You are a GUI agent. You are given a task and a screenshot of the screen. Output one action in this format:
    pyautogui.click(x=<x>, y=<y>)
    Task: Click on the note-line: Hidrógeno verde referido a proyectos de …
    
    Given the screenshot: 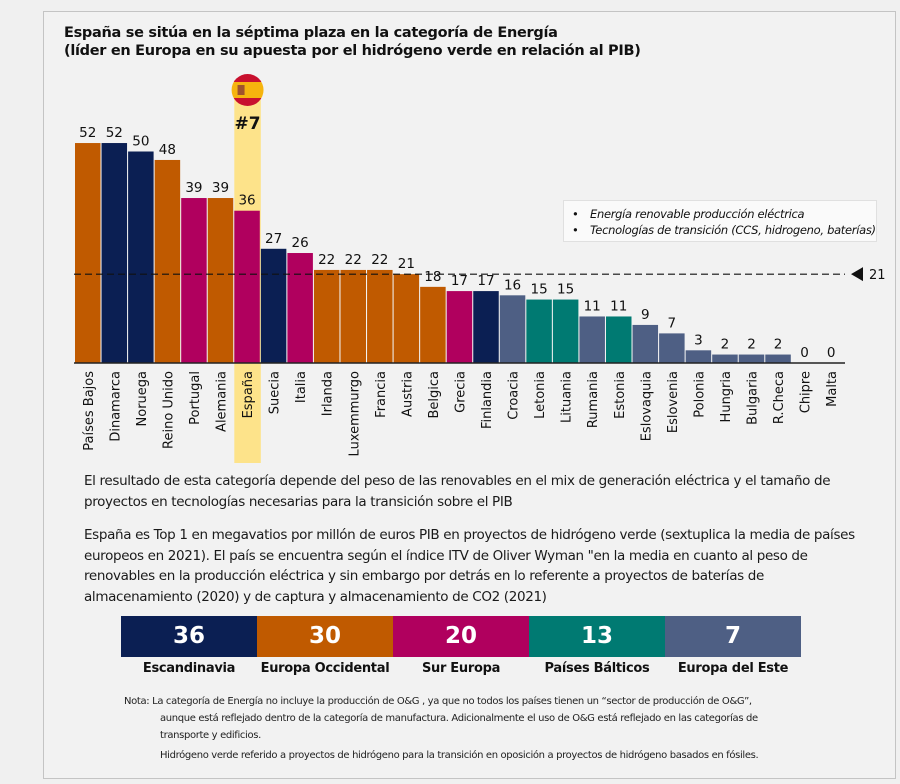 What is the action you would take?
    pyautogui.click(x=459, y=755)
    